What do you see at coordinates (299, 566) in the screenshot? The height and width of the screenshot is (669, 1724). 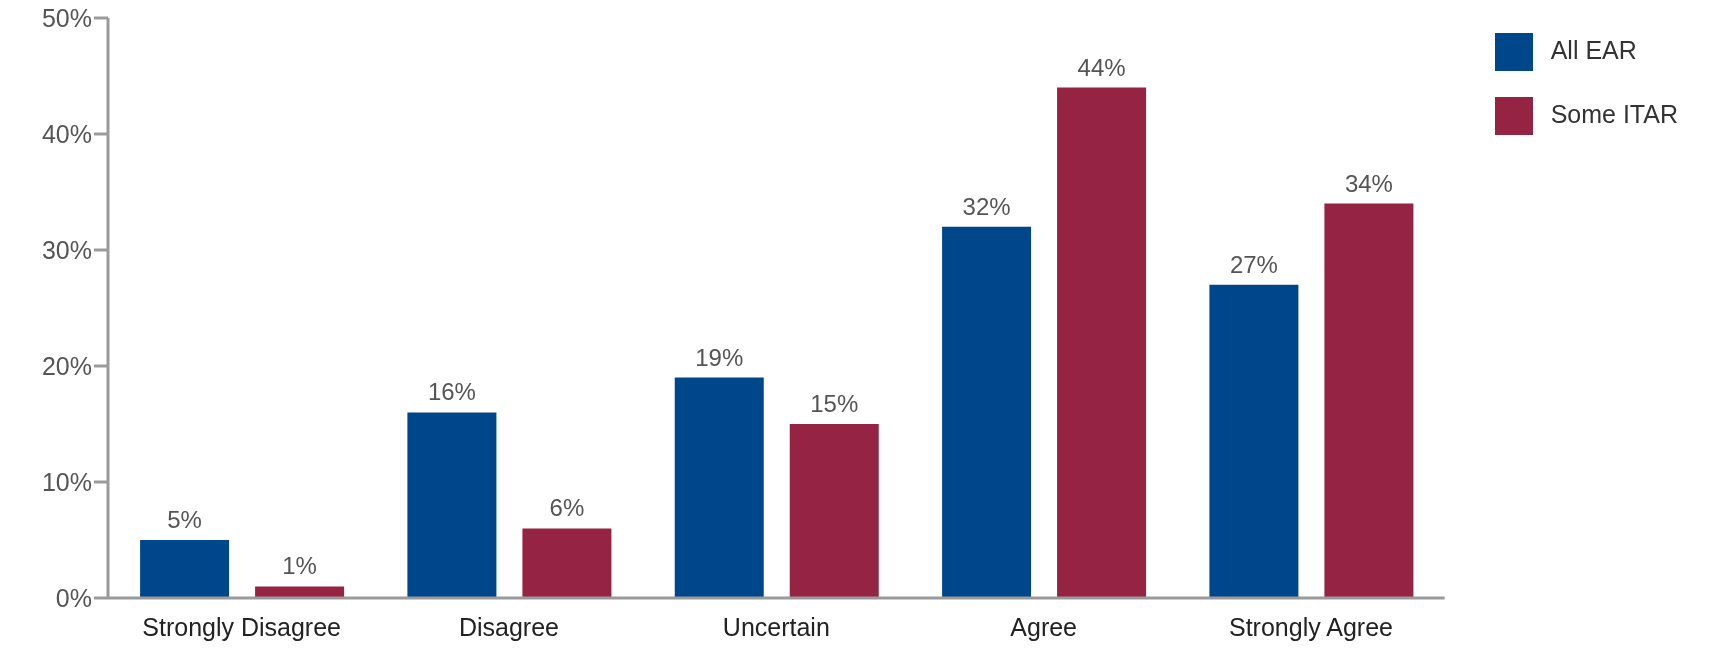 I see `data-label: 1%` at bounding box center [299, 566].